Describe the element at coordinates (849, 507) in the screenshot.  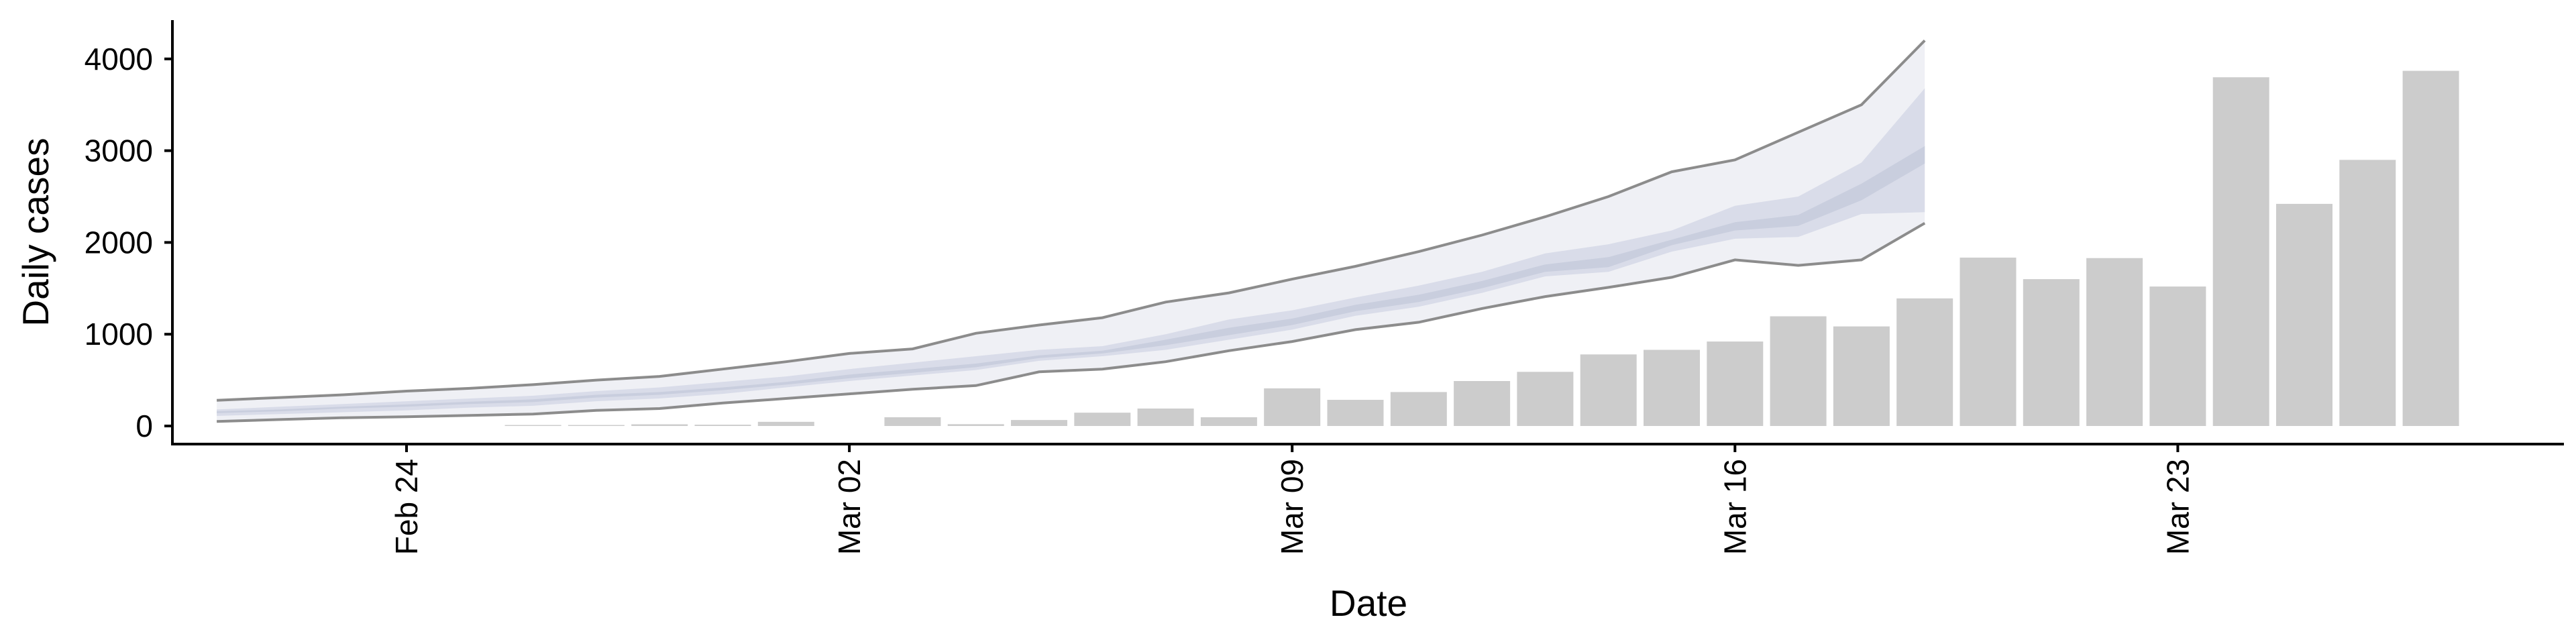
I see `x-tick-label: Mar 02` at that location.